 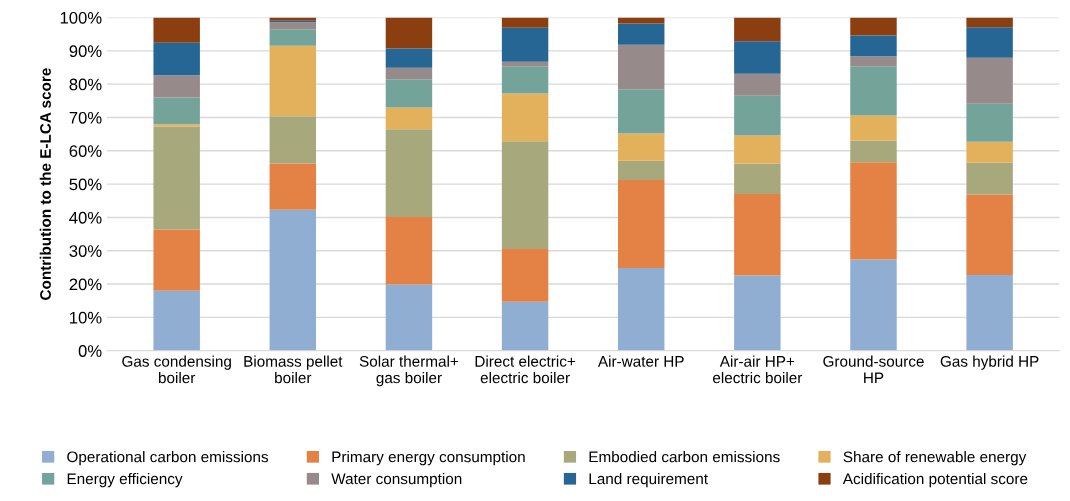 I want to click on y-tick-label: 70%, so click(x=85, y=117).